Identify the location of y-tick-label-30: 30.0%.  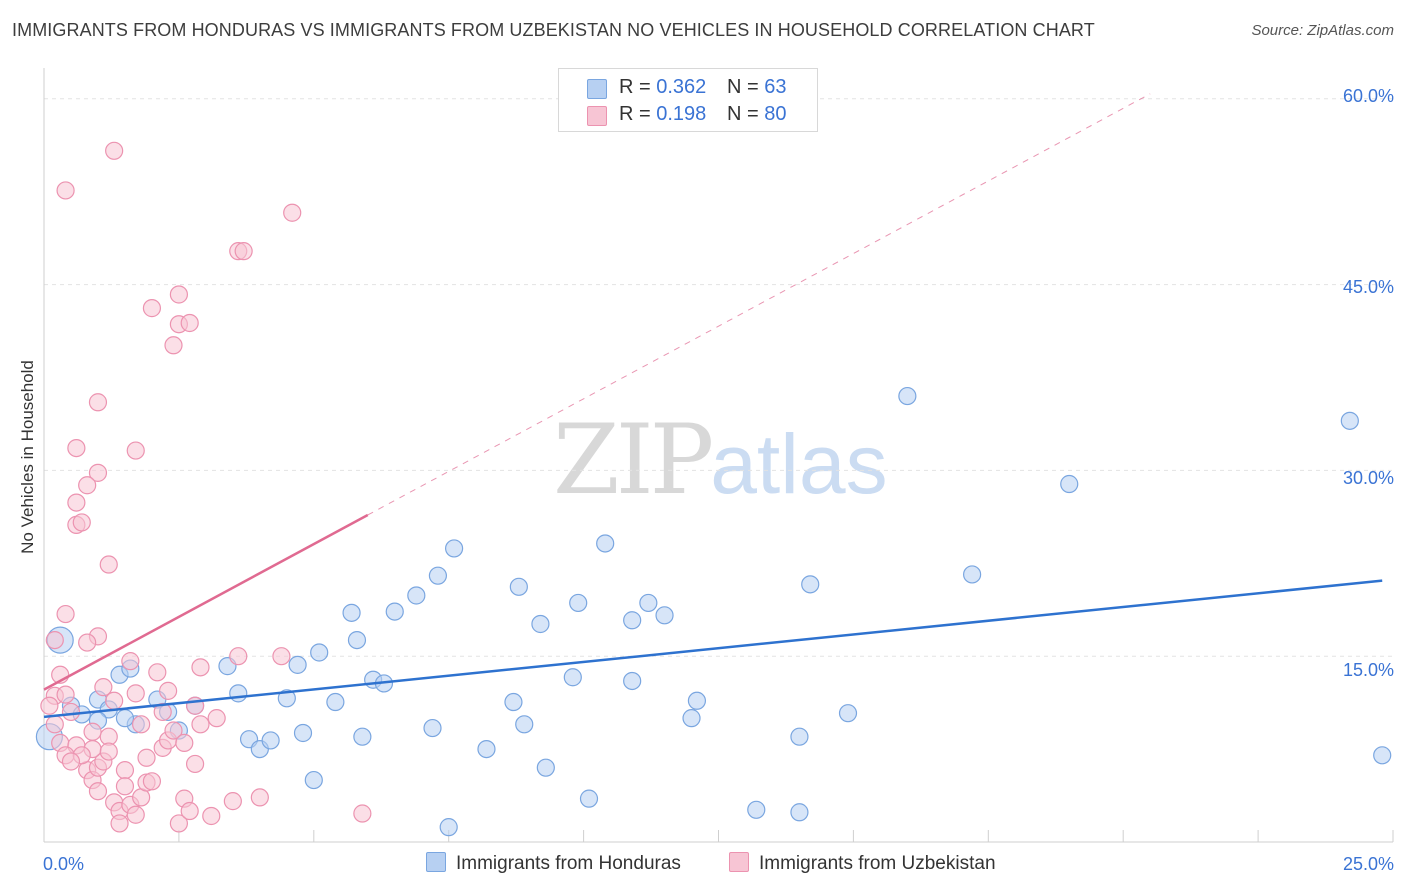
(1368, 478).